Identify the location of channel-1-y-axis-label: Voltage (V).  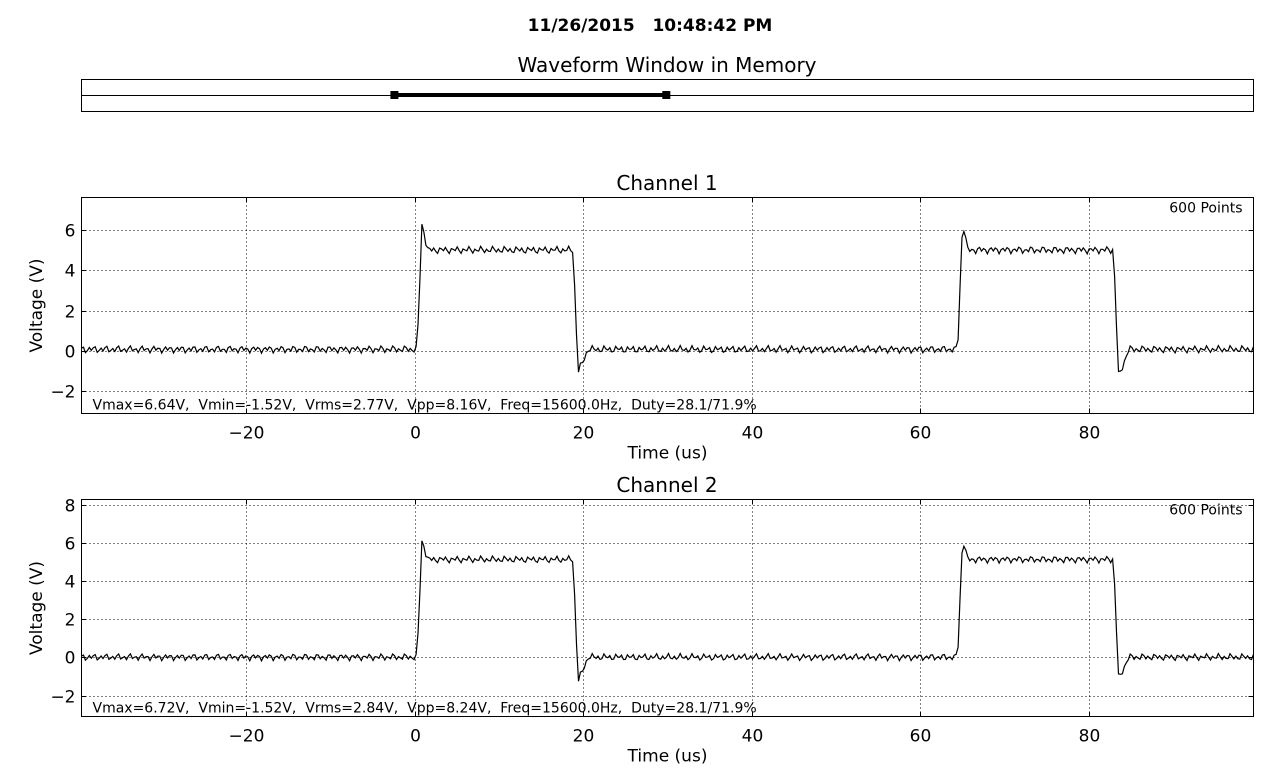
(37, 305).